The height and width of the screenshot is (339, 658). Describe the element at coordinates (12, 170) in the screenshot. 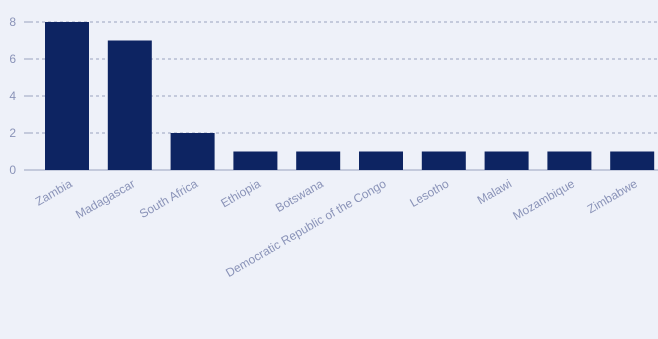

I see `y-tick-label: 0` at that location.